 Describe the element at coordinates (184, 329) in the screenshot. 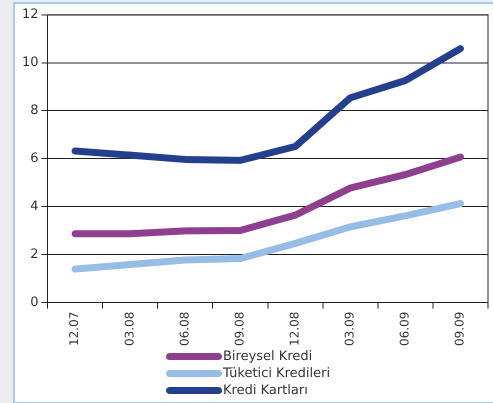

I see `x-tick-label: 06.08` at that location.